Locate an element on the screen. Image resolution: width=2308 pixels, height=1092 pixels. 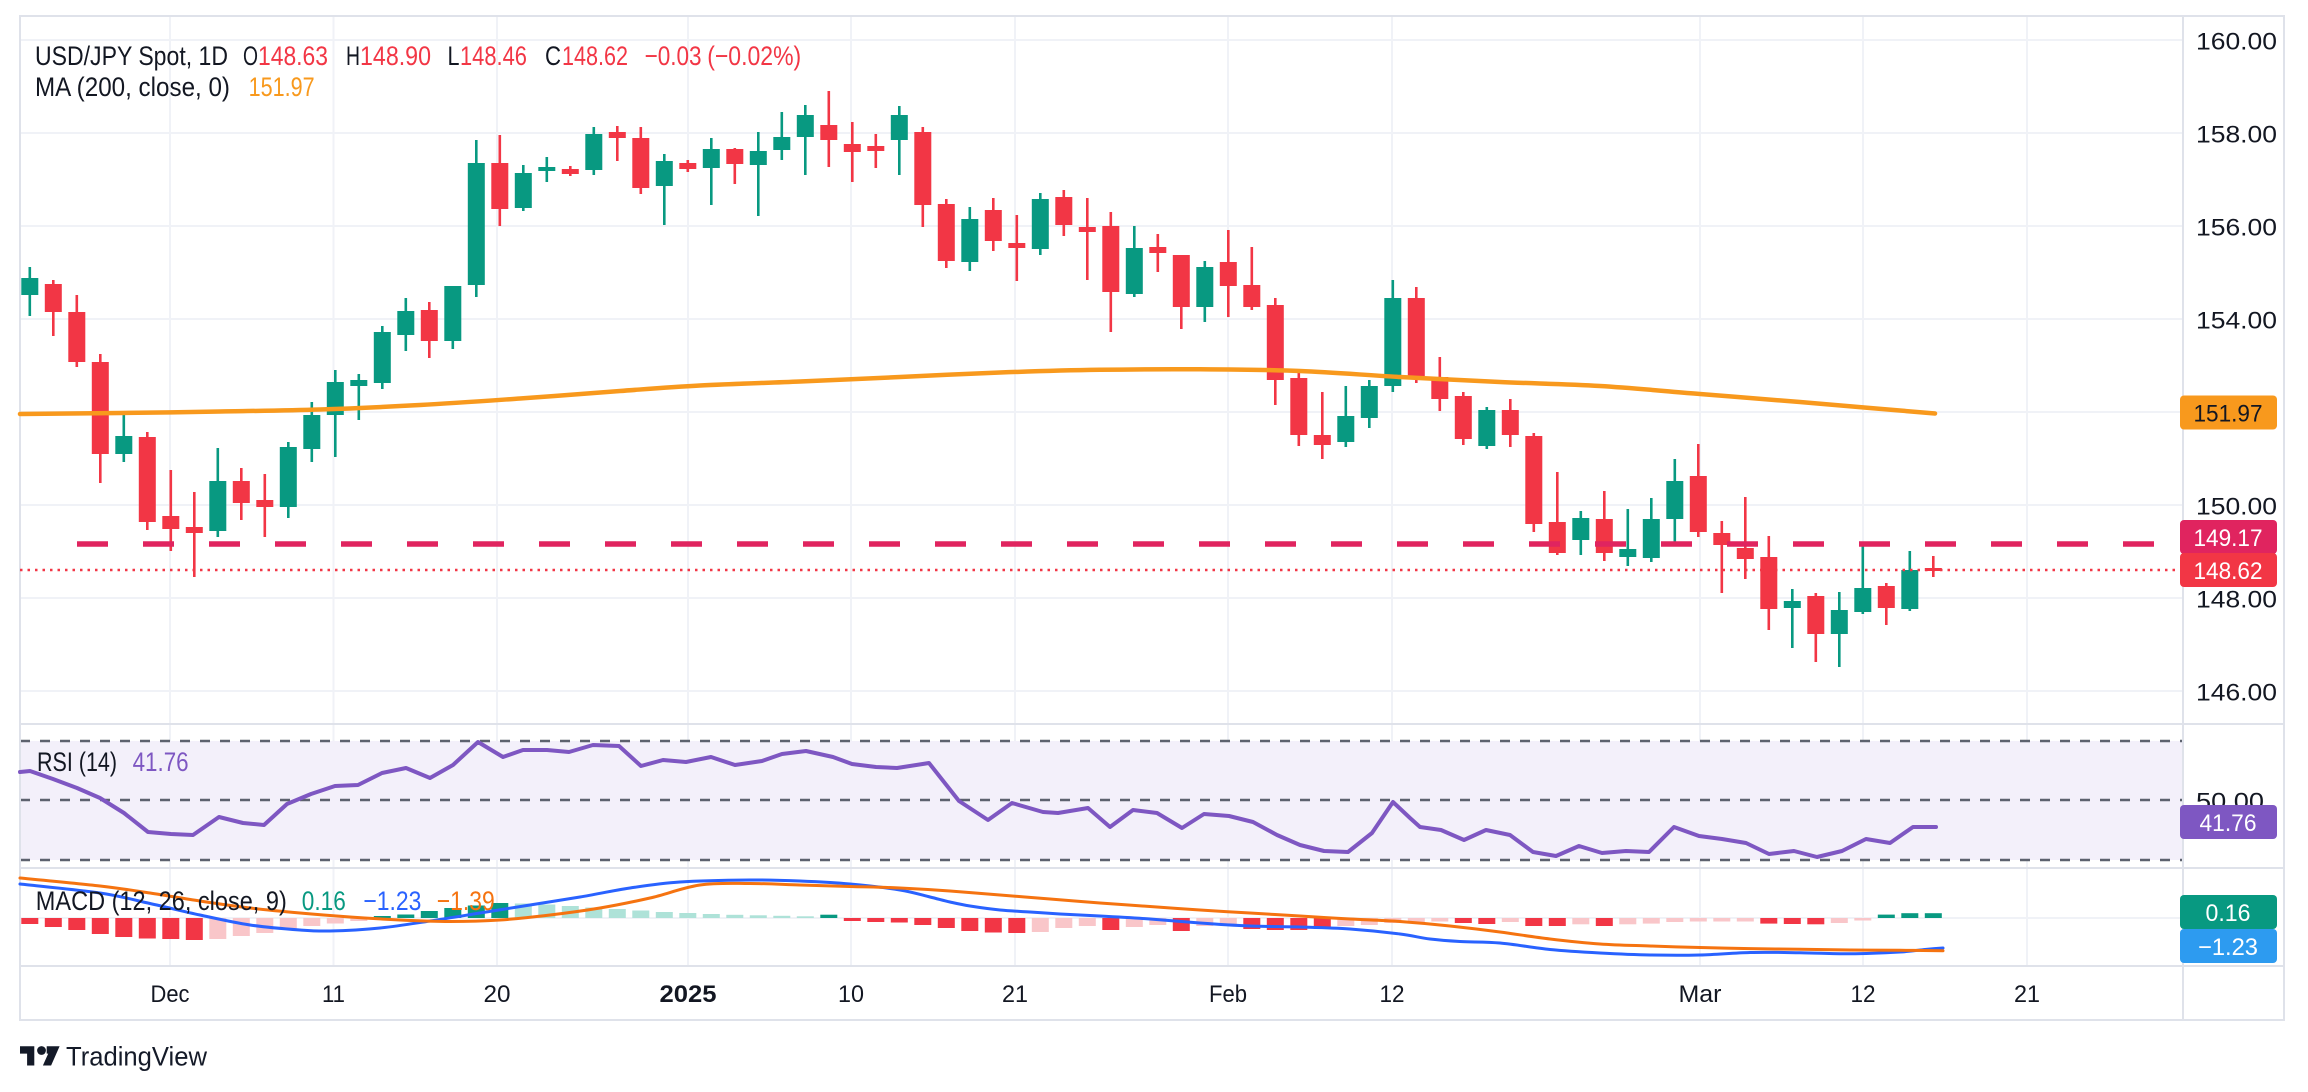
svg-text: RSI (14) is located at coordinates (77, 762).